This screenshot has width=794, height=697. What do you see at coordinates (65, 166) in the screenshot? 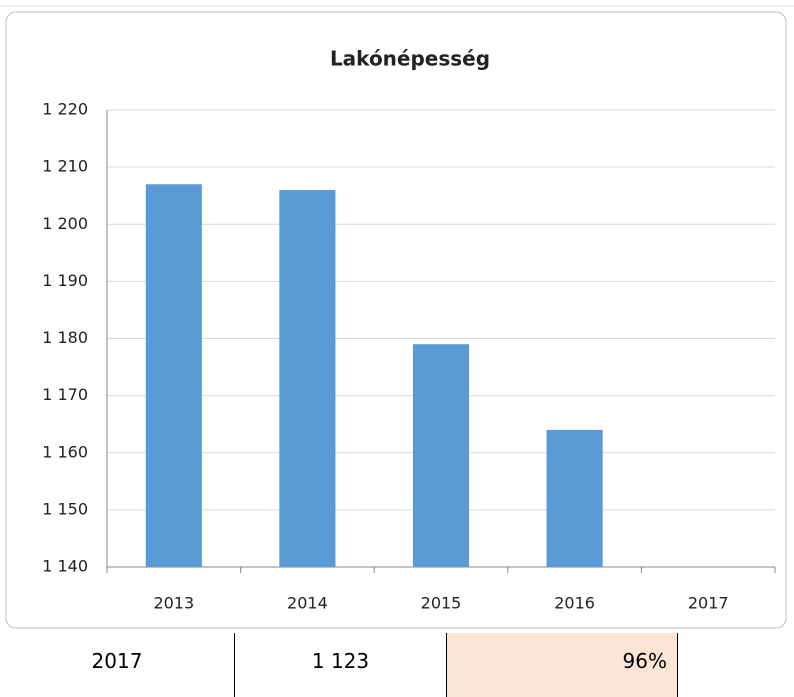
I see `y-tick-label: 1 210` at bounding box center [65, 166].